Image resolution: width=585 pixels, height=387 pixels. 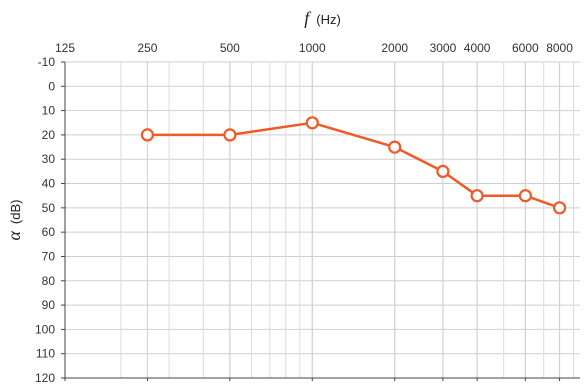 What do you see at coordinates (147, 48) in the screenshot?
I see `x-tick-label: 250` at bounding box center [147, 48].